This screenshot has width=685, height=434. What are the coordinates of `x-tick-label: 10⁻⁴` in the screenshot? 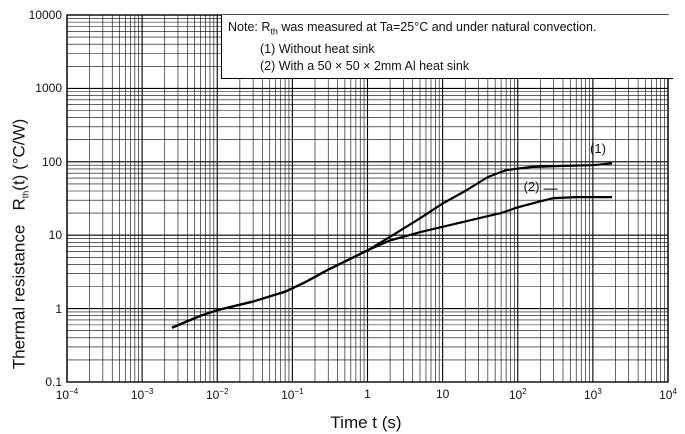 It's located at (67, 394).